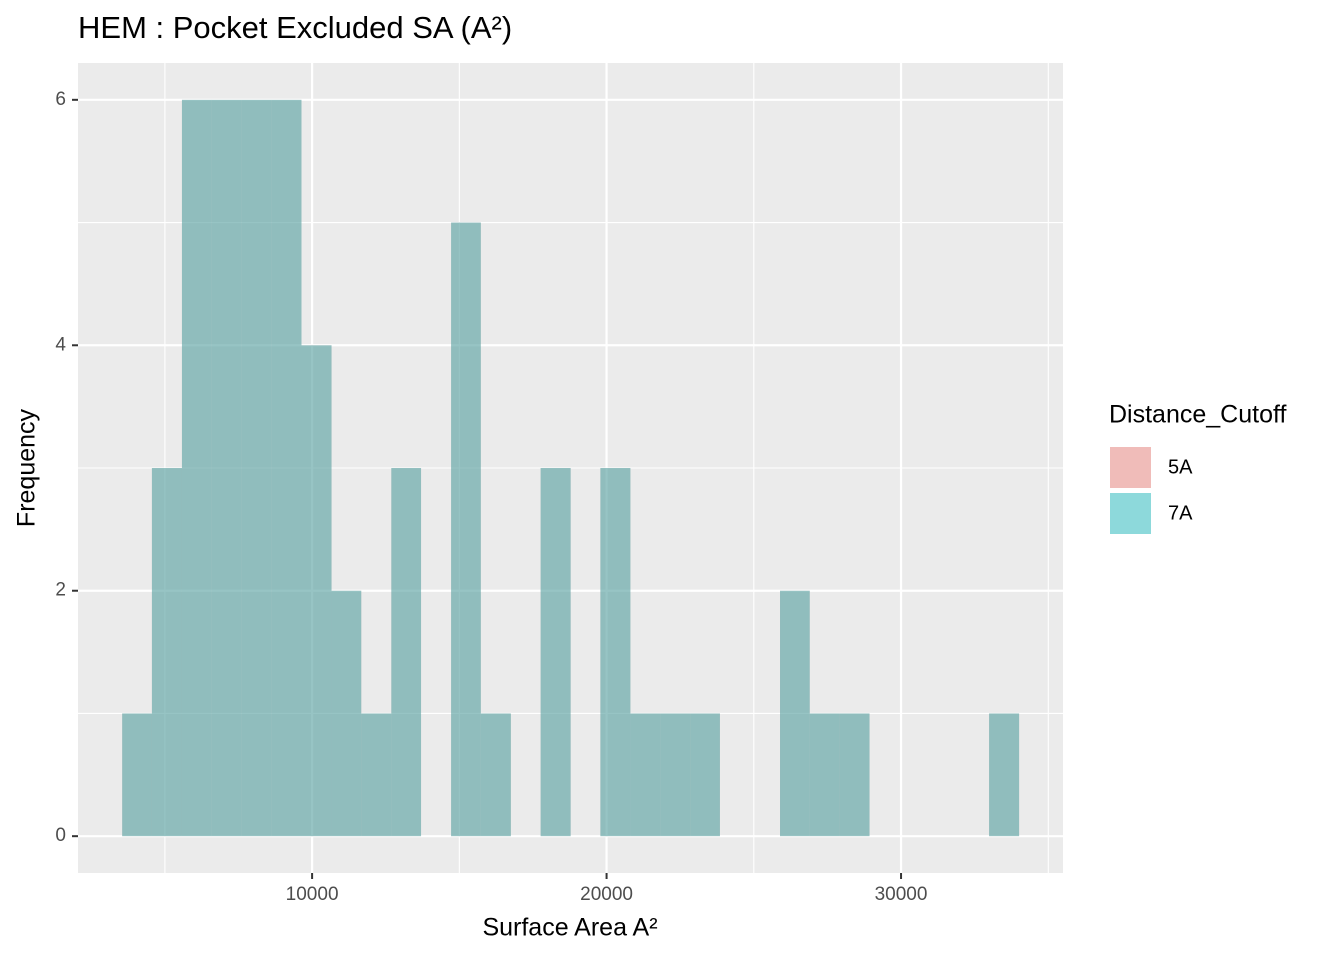  Describe the element at coordinates (60, 835) in the screenshot. I see `y-tick-label: 0` at that location.